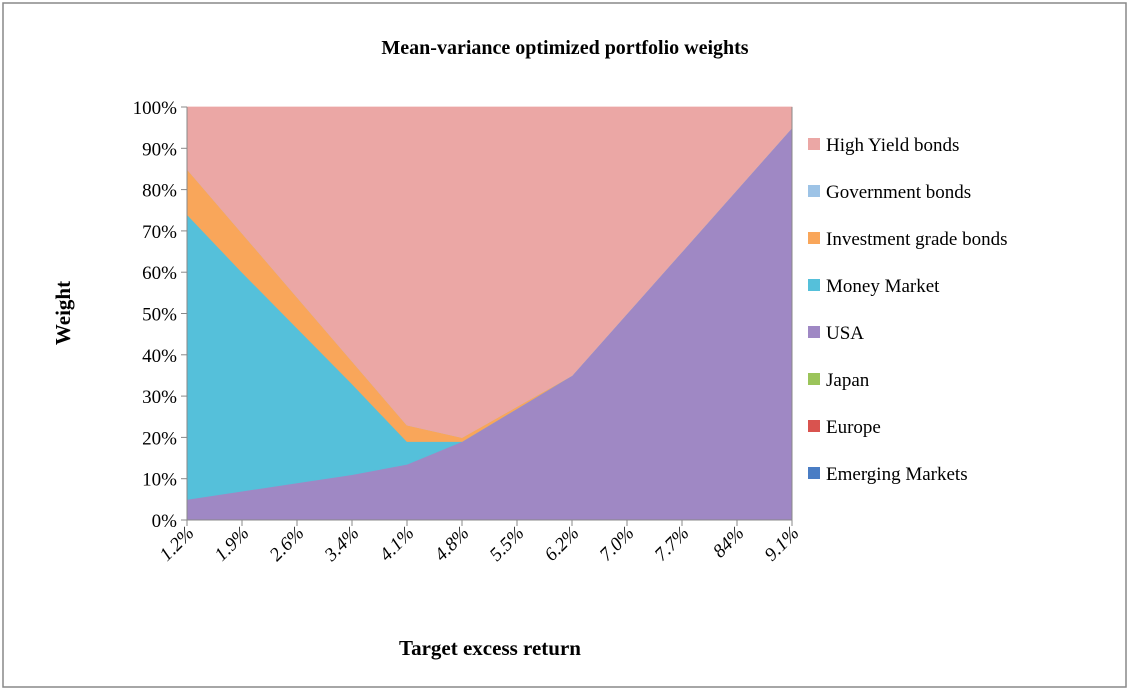  Describe the element at coordinates (490, 648) in the screenshot. I see `x-axis-label: Target excess return` at that location.